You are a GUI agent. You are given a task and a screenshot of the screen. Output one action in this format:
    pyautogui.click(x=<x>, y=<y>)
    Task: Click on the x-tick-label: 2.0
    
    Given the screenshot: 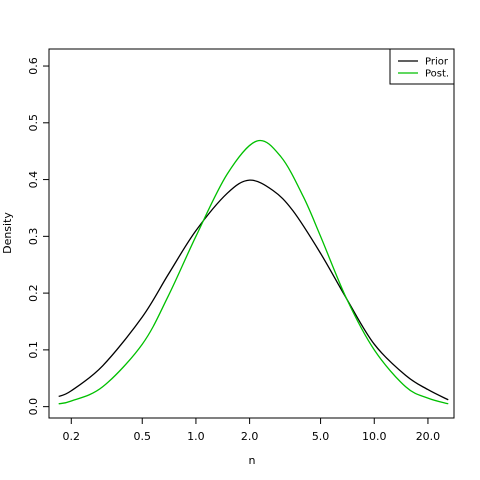 What is the action you would take?
    pyautogui.click(x=250, y=436)
    